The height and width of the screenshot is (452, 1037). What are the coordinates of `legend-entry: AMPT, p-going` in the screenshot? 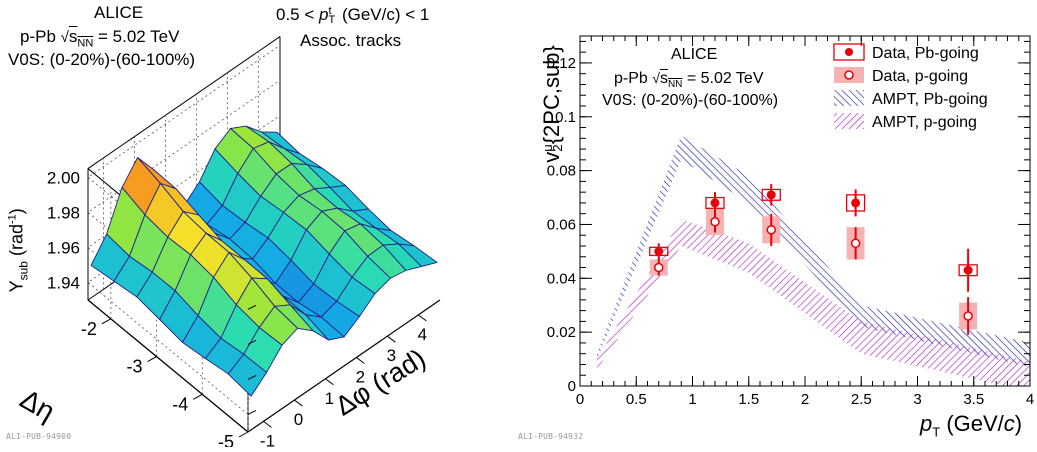 It's located at (905, 122).